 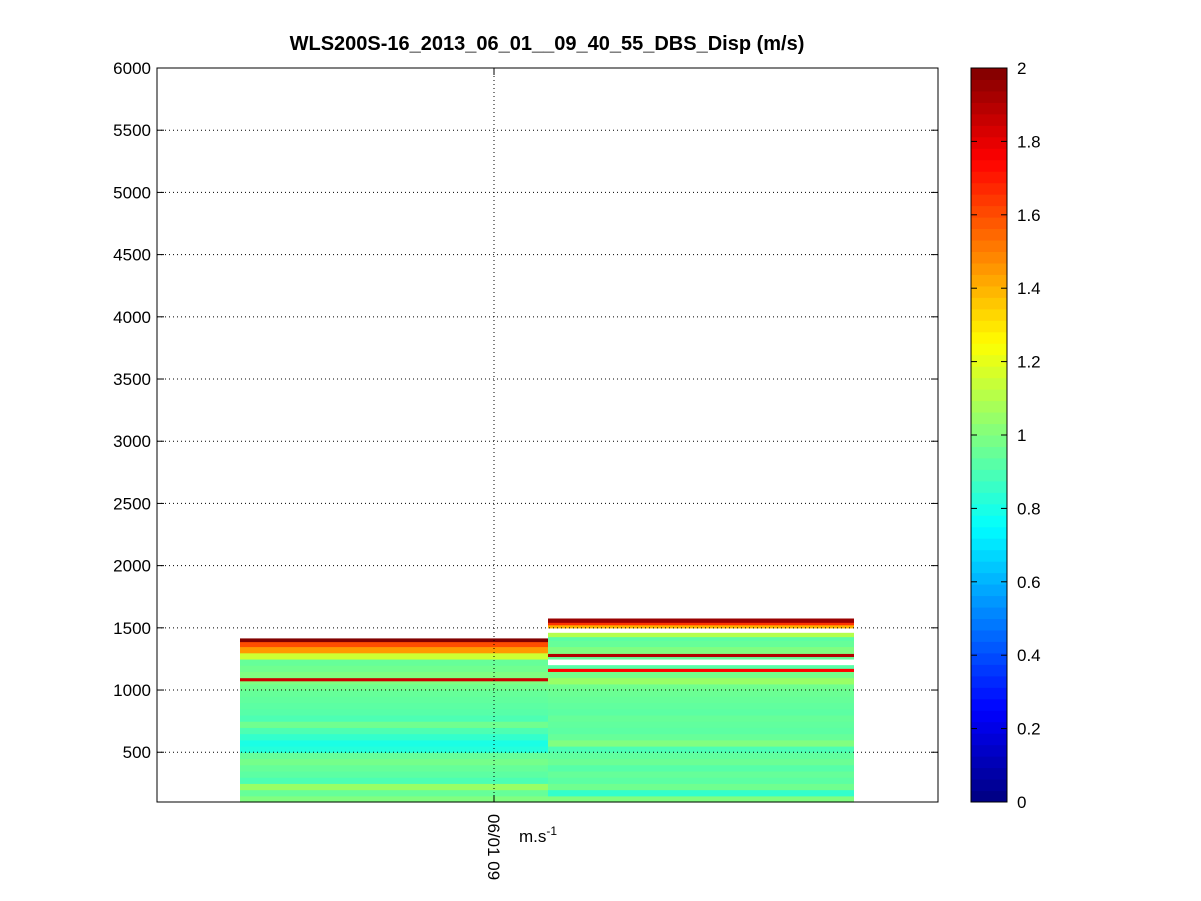 What do you see at coordinates (1029, 141) in the screenshot?
I see `colorbar-tick-label: 1.8` at bounding box center [1029, 141].